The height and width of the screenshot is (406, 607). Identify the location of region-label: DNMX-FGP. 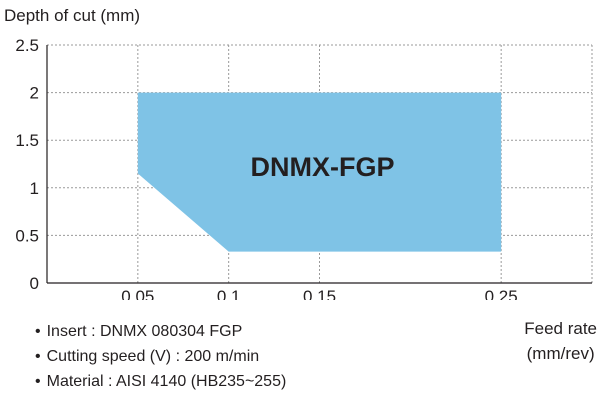
(323, 167).